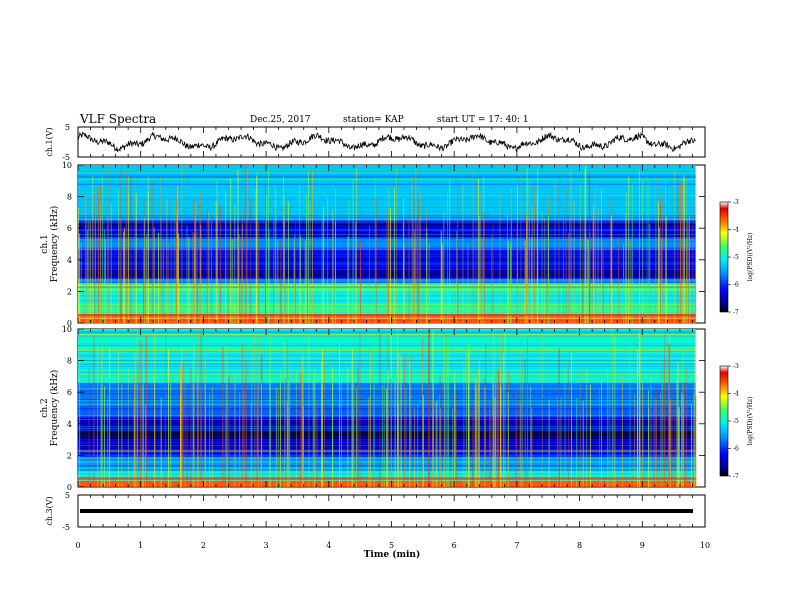 This screenshot has height=612, width=792. What do you see at coordinates (736, 257) in the screenshot?
I see `ch1-colorbar: -3 -4 -5 -6 -7 log(PSD)(V²/Hz)` at bounding box center [736, 257].